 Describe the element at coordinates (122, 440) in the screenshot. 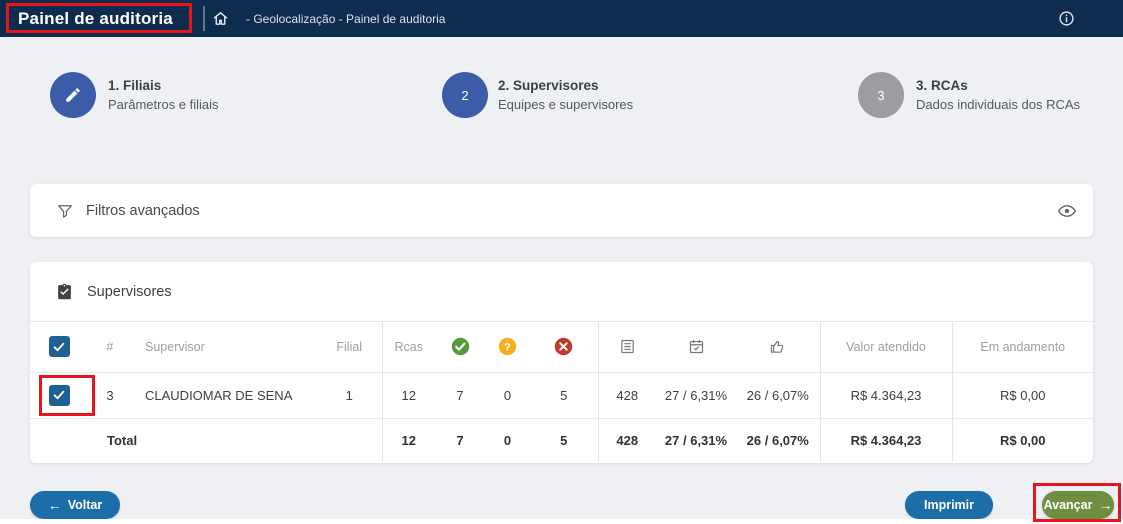

I see `total-label: Total` at that location.